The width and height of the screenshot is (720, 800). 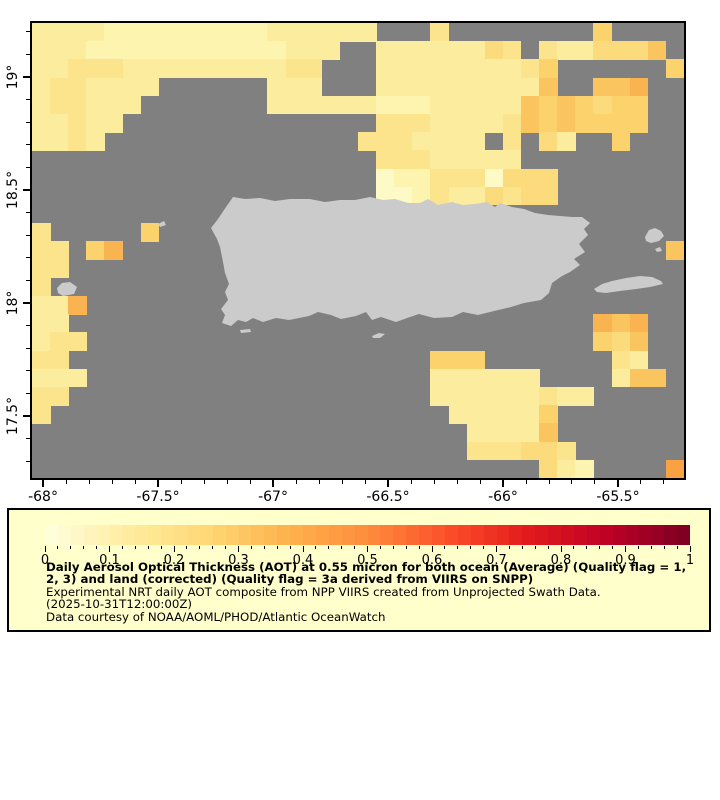 I want to click on caption-timestamp: (2025-10-31T12:00:00Z), so click(x=119, y=604).